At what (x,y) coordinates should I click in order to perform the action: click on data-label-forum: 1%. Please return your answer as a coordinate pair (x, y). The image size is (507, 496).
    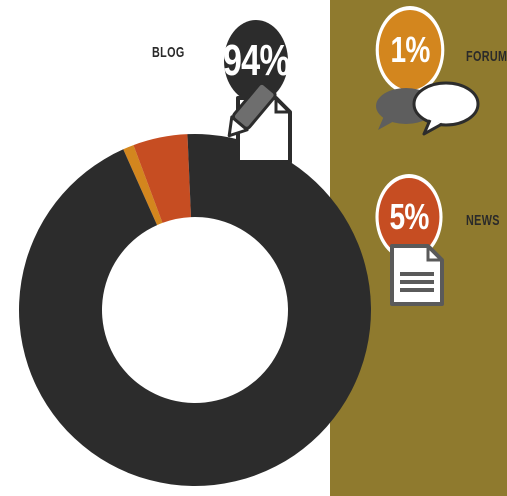
    Looking at the image, I should click on (410, 49).